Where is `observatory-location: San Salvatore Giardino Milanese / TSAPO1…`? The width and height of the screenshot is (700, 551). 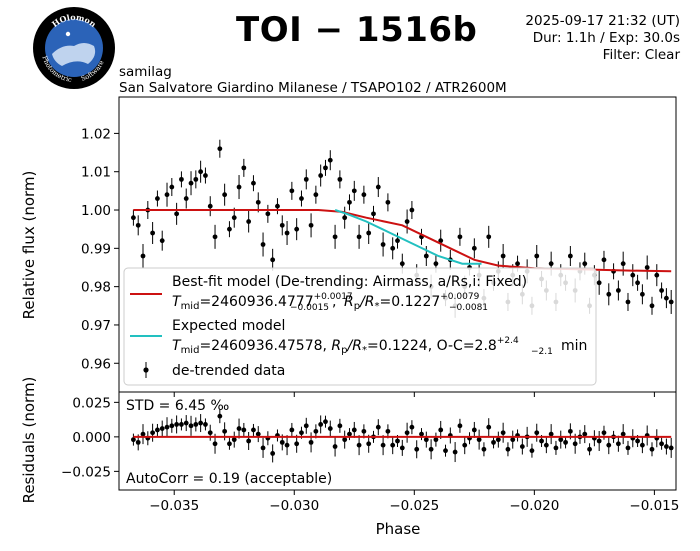 observatory-location: San Salvatore Giardino Milanese / TSAPO1… is located at coordinates (313, 88).